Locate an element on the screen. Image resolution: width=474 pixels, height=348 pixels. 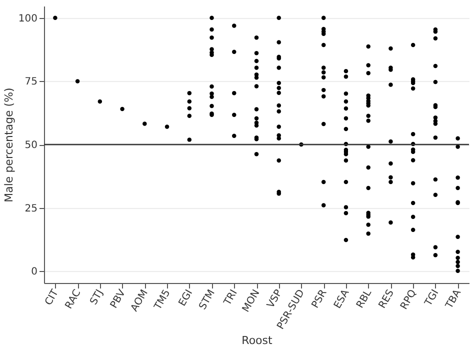
x-tick-label: CIT is located at coordinates (52, 297).